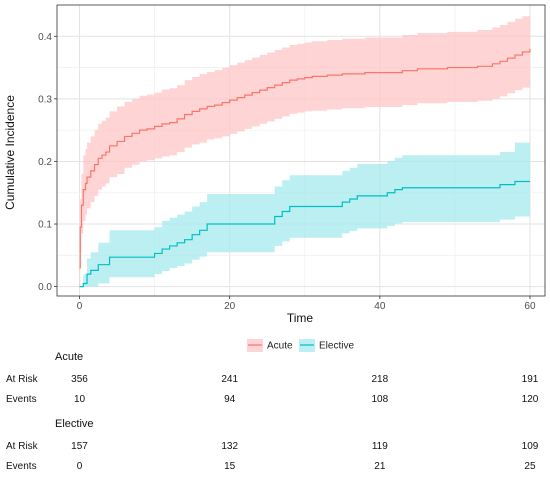  Describe the element at coordinates (80, 399) in the screenshot. I see `acute-events-value: 10` at that location.